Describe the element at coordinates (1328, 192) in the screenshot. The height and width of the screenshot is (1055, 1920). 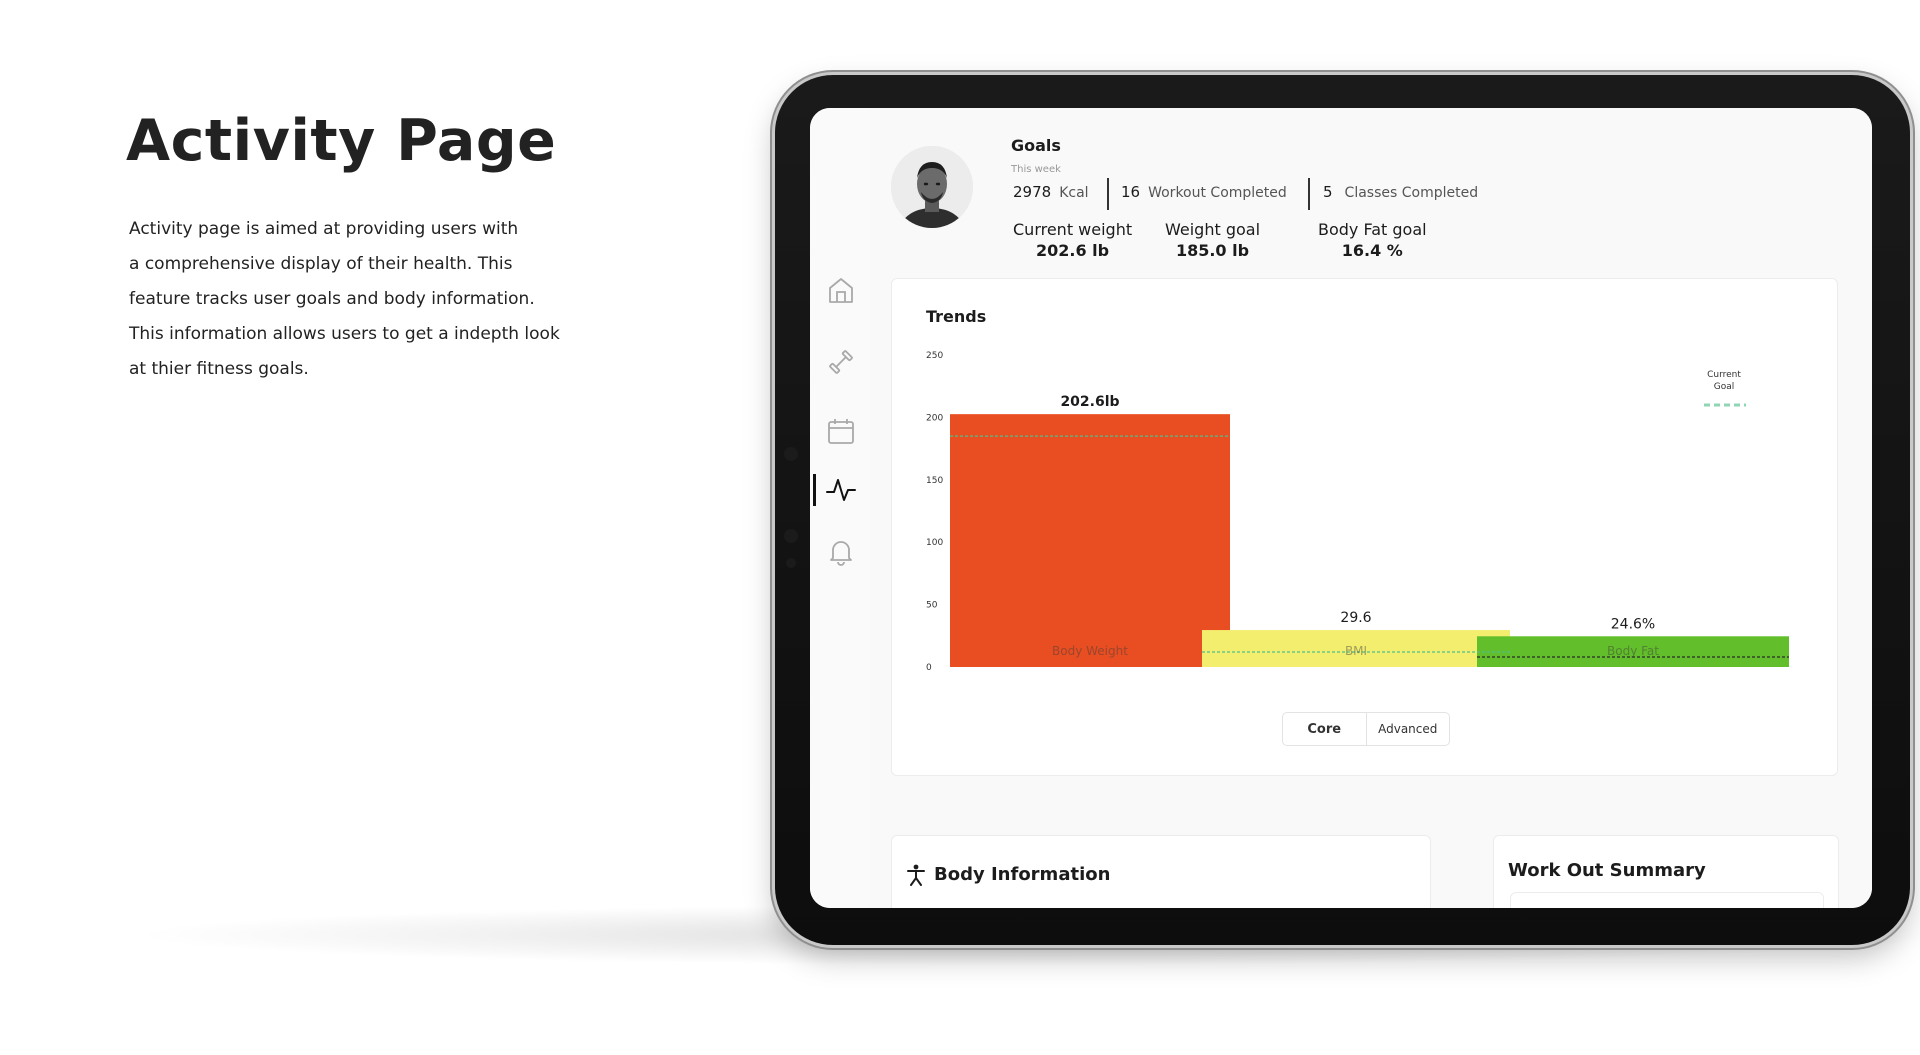
I see `classes-value: 5` at that location.